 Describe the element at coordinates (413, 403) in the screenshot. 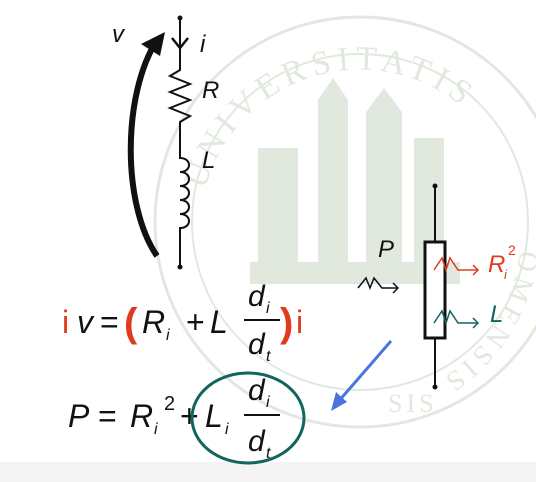

I see `watermark-bottom-text: SIS` at that location.